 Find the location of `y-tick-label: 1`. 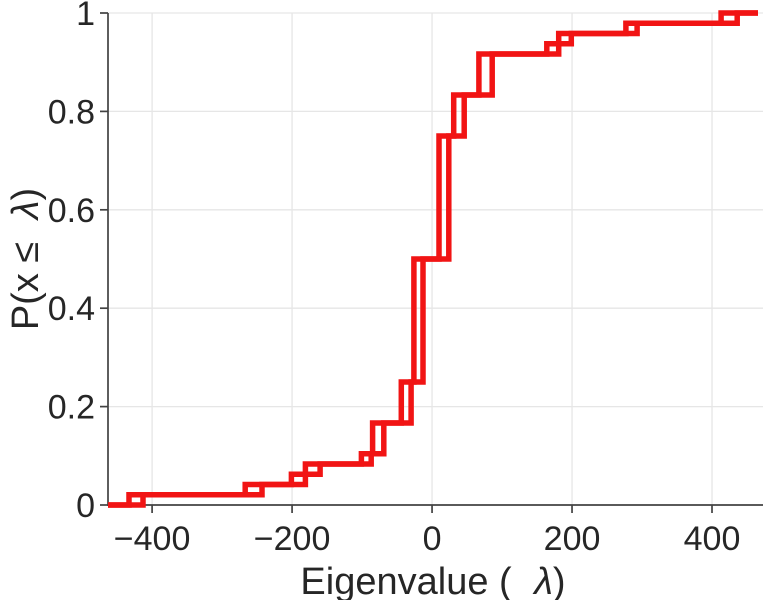

y-tick-label: 1 is located at coordinates (85, 16).